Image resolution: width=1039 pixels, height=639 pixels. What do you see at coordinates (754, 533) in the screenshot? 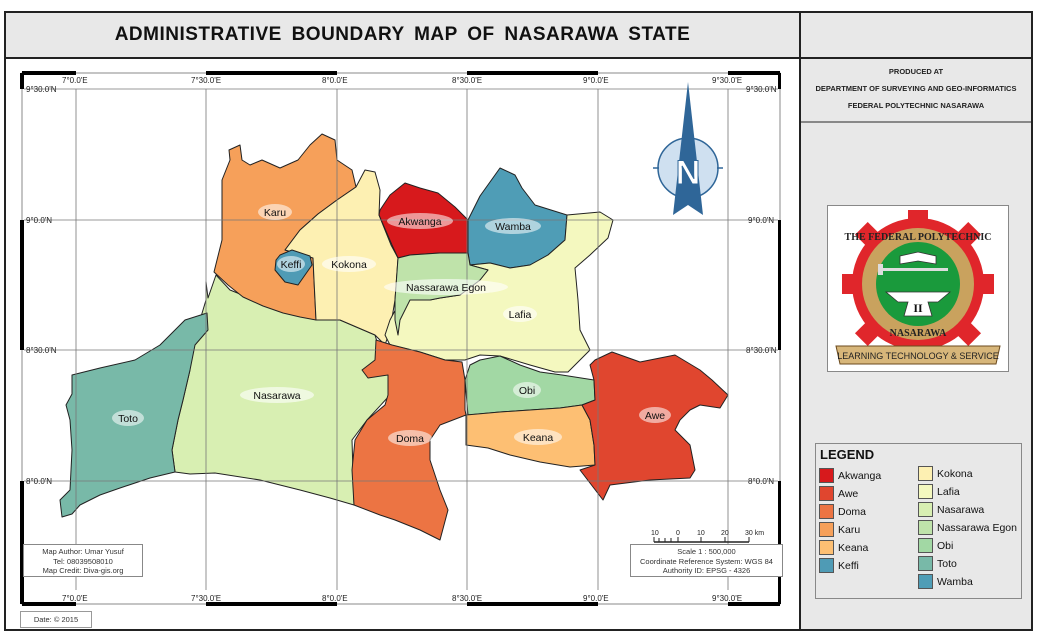
I see `svg-text: 30 km` at bounding box center [754, 533].